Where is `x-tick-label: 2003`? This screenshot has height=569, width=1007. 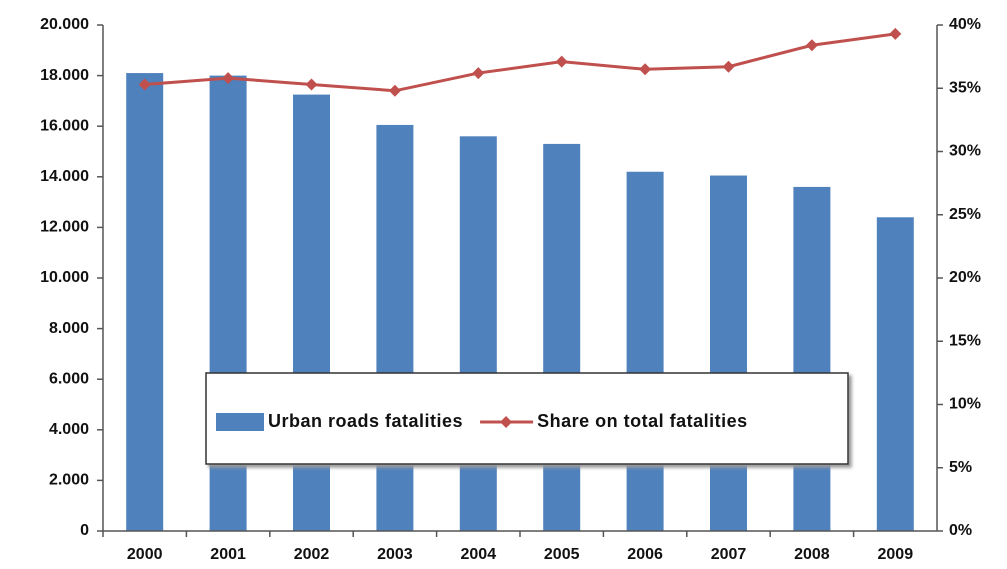 x-tick-label: 2003 is located at coordinates (395, 554).